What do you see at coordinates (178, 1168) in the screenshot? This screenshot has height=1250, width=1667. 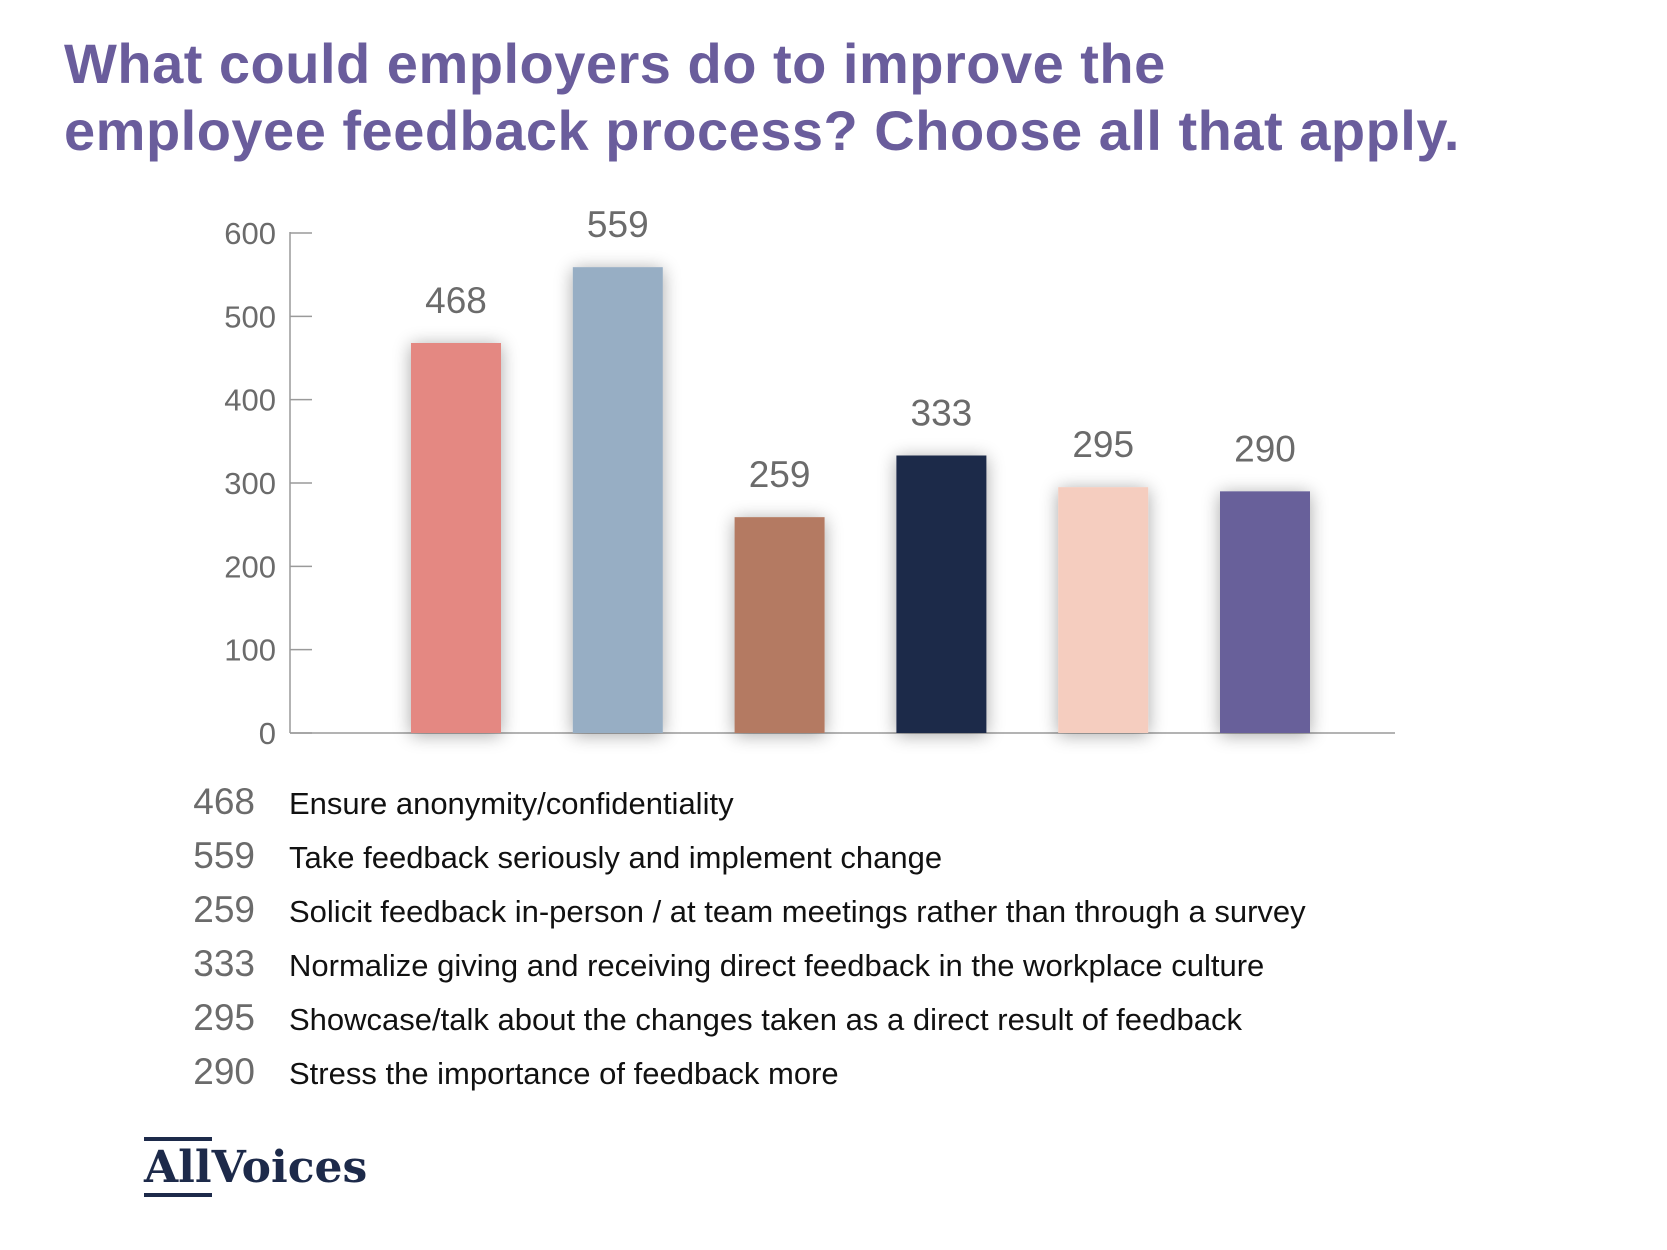 I see `logo-part-all: All` at bounding box center [178, 1168].